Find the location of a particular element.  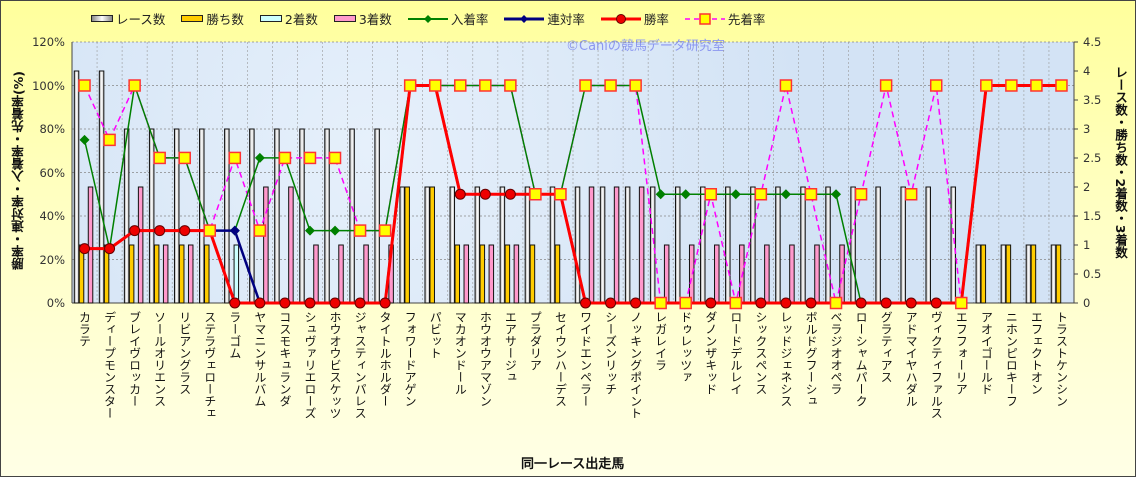

y2-tick-label: 0 is located at coordinates (1087, 303).